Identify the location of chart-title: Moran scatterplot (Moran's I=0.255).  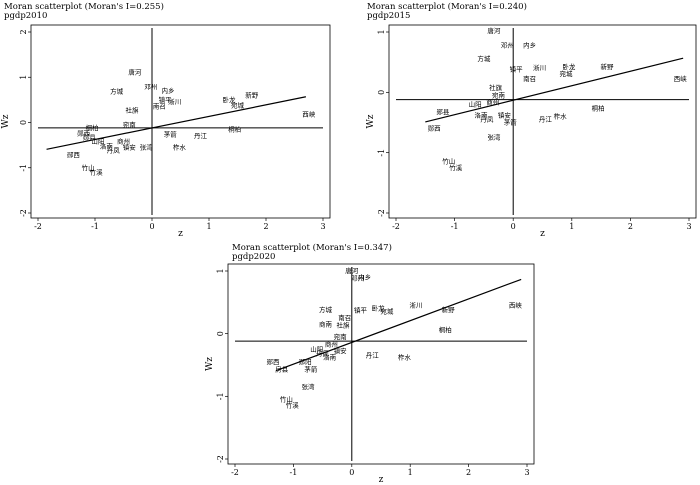
(84, 6).